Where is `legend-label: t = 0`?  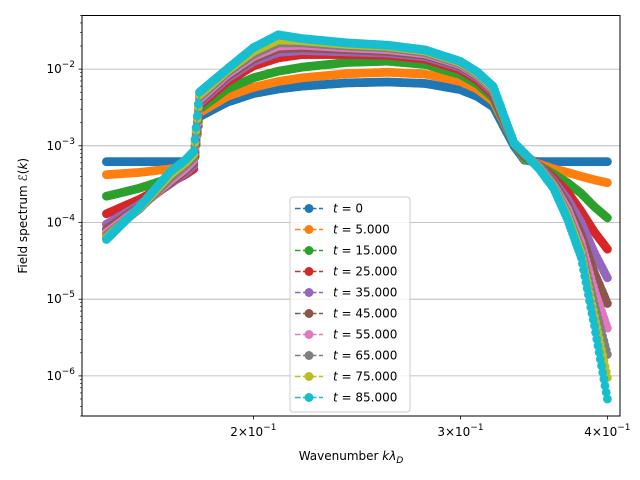 legend-label: t = 0 is located at coordinates (348, 209).